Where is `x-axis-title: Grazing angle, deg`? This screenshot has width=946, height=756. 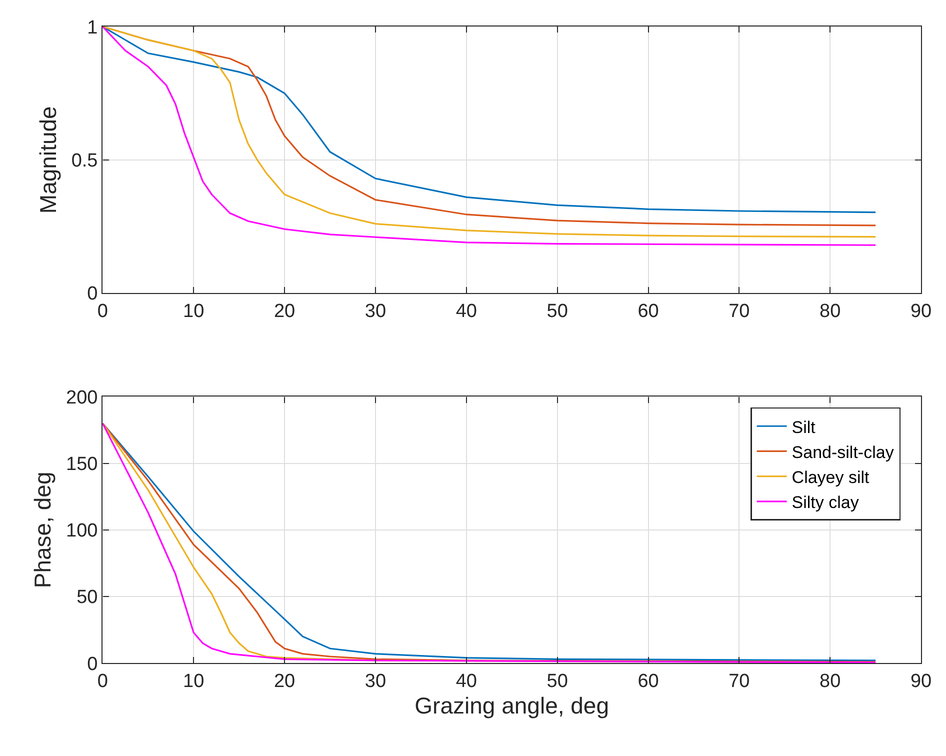
x-axis-title: Grazing angle, deg is located at coordinates (512, 705).